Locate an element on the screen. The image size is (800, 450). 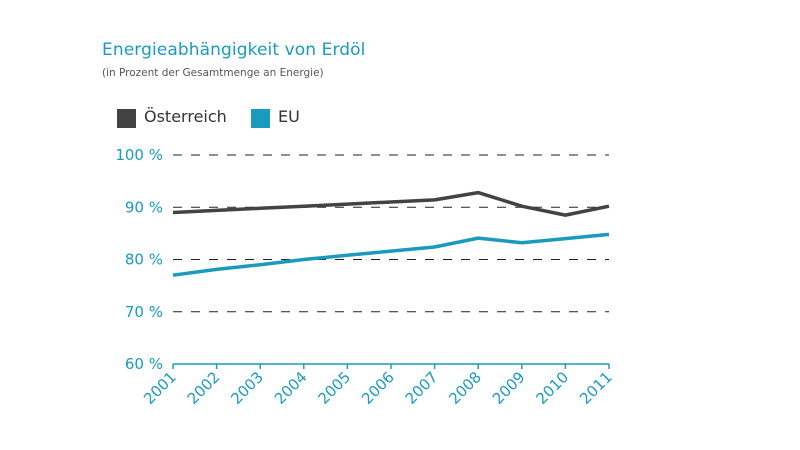
x-tick-label: 2008 is located at coordinates (465, 388).